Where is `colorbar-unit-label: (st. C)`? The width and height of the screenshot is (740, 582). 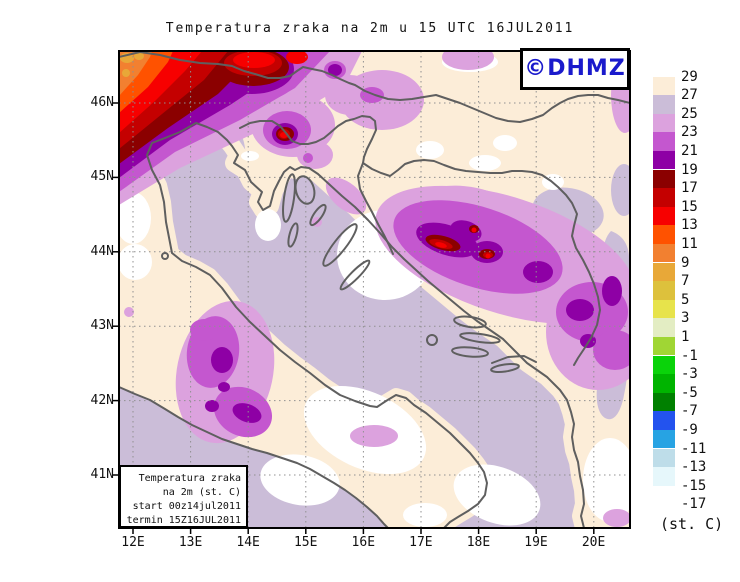 colorbar-unit-label: (st. C) is located at coordinates (692, 524).